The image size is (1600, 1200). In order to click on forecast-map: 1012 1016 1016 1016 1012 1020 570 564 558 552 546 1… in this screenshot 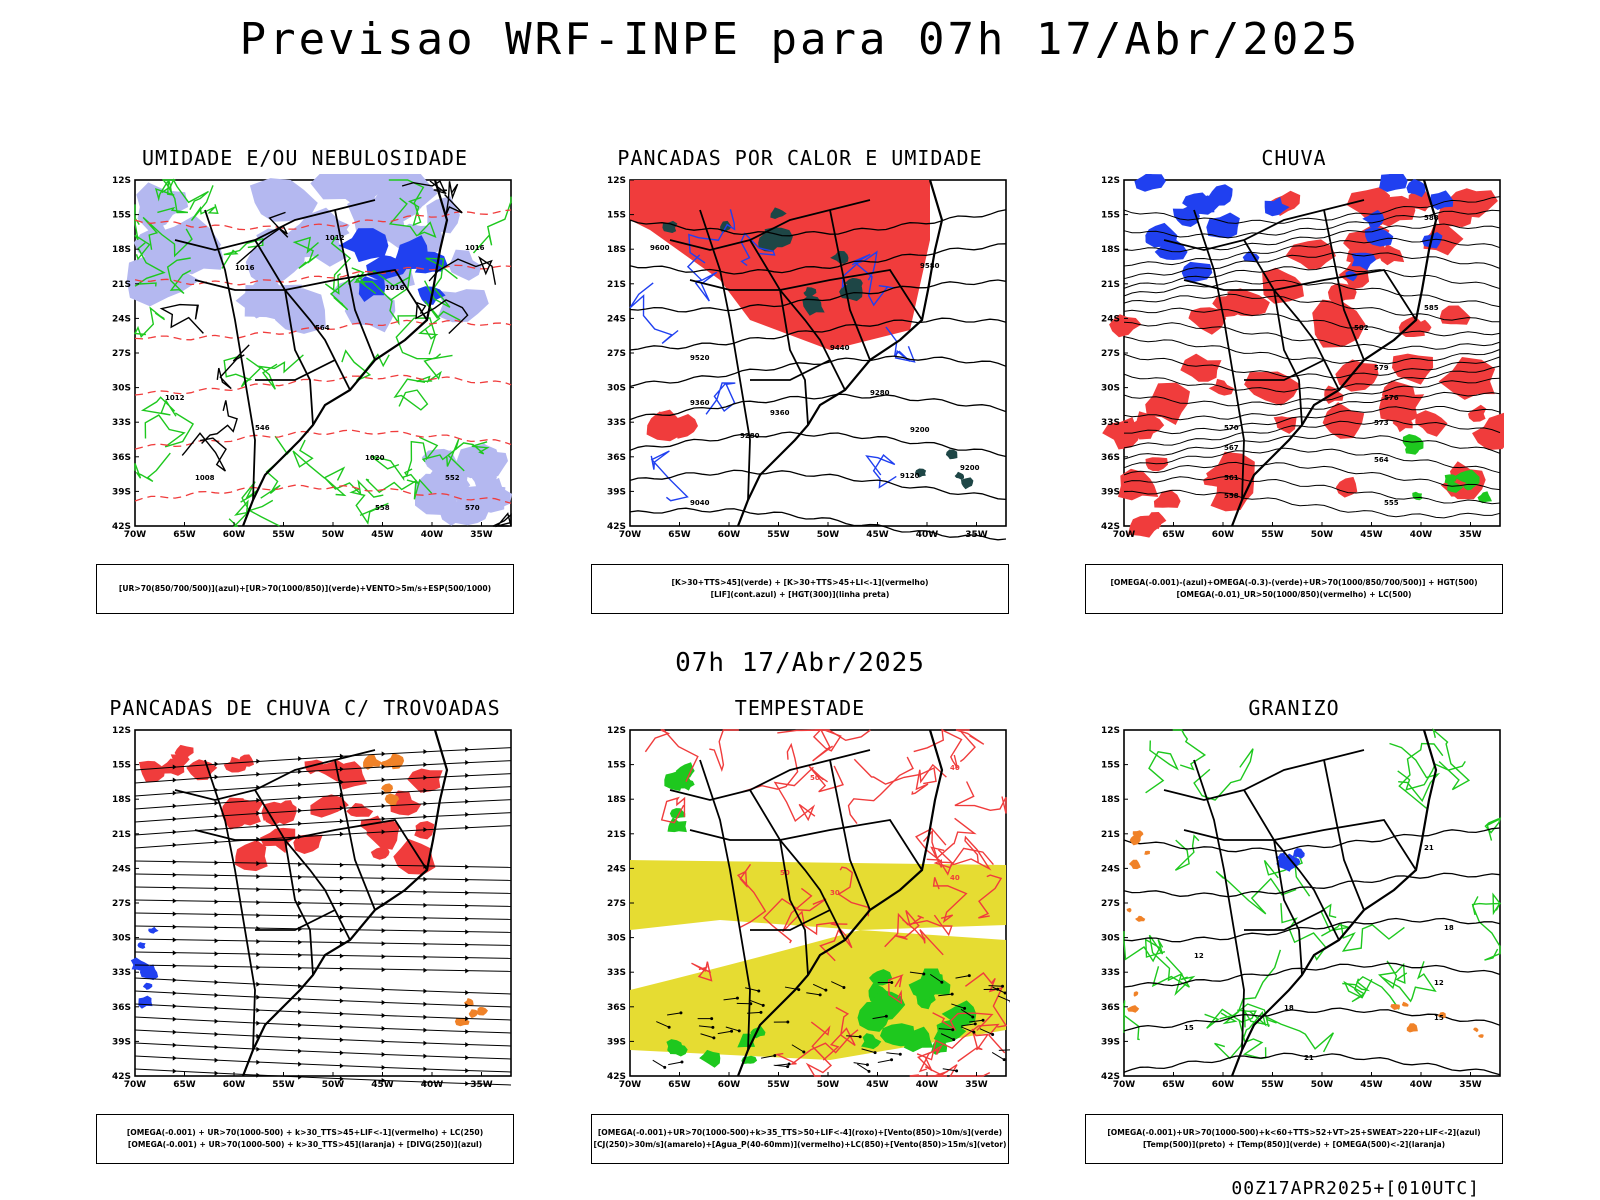, I will do `click(305, 361)`.